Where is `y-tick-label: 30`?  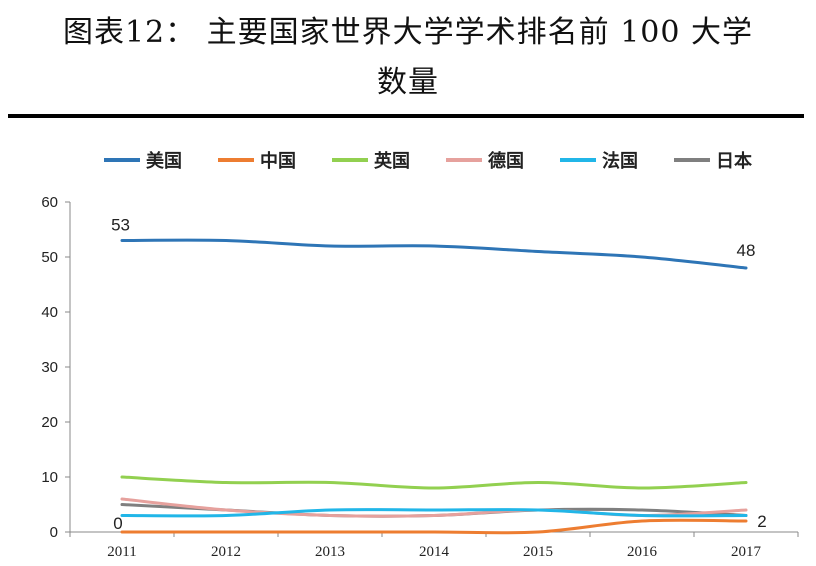
y-tick-label: 30 is located at coordinates (49, 367).